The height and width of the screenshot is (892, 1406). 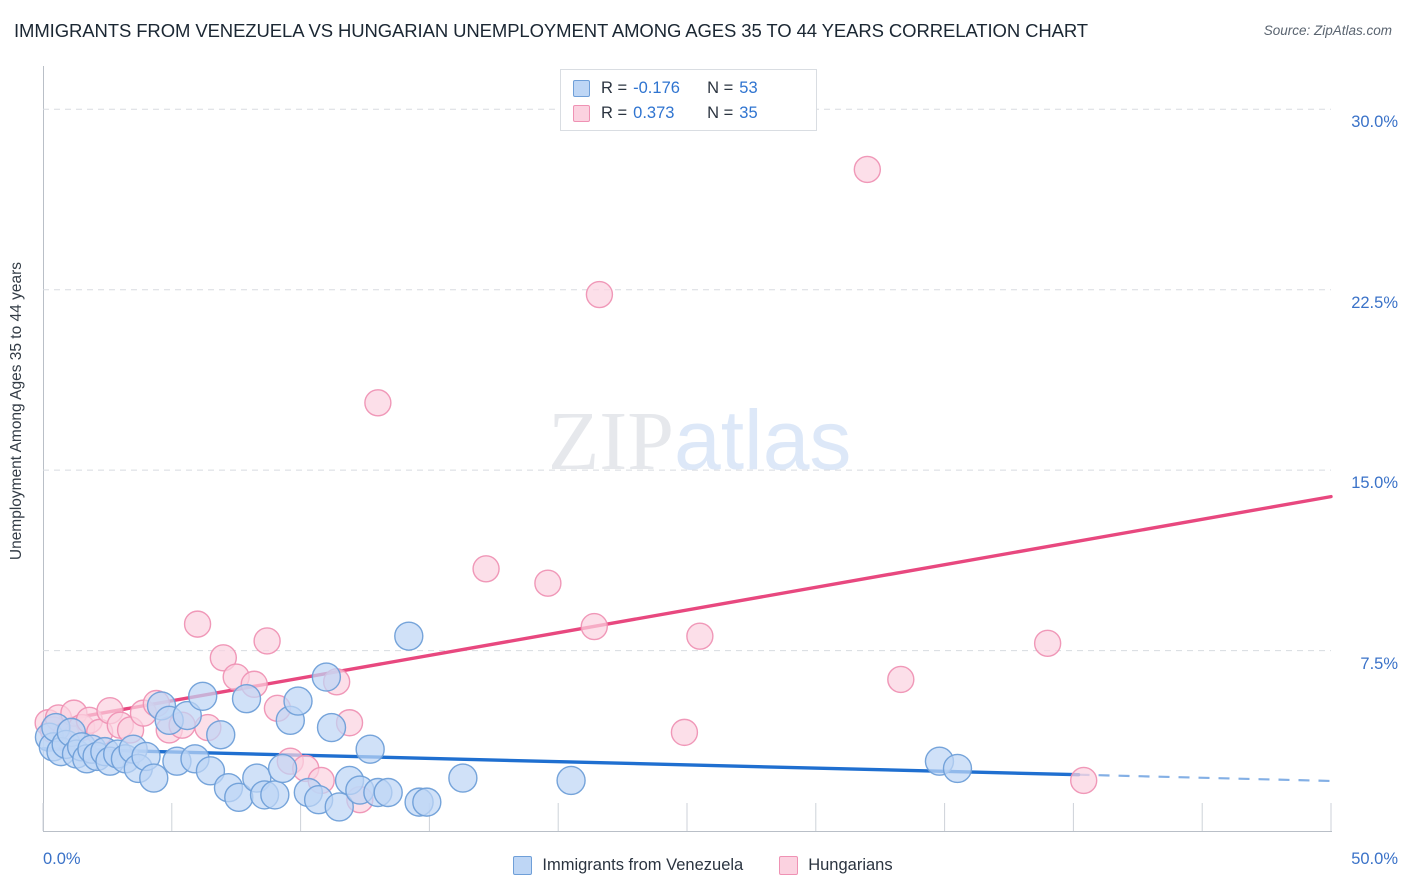 What do you see at coordinates (1327, 30) in the screenshot?
I see `source-label: Source: ZipAtlas.com` at bounding box center [1327, 30].